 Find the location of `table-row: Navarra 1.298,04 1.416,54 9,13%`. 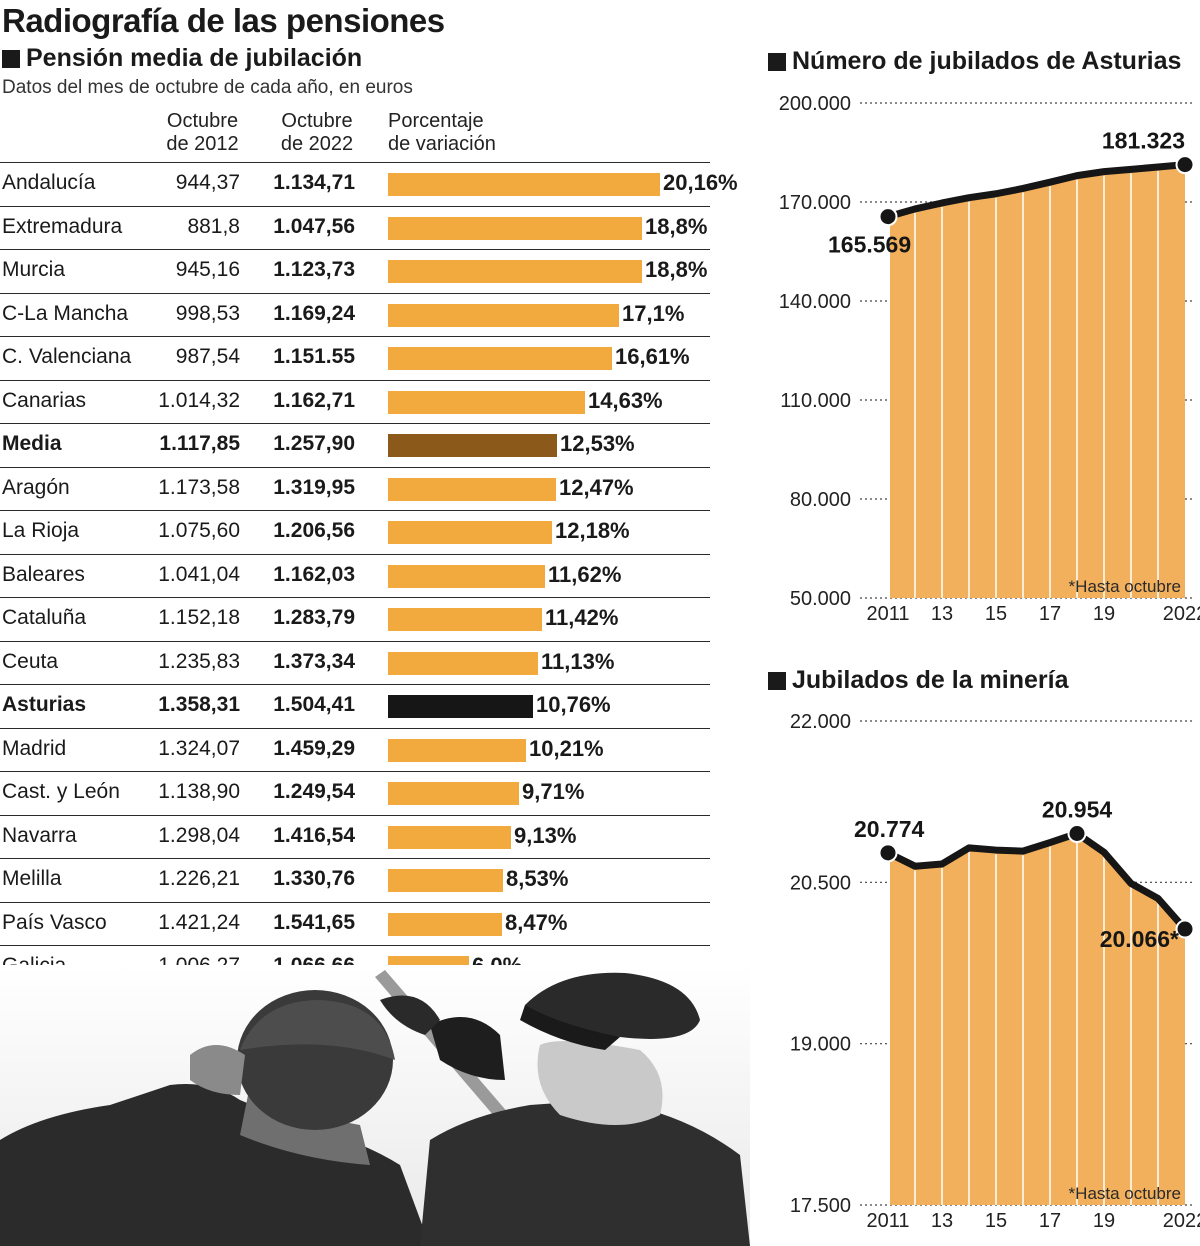

table-row: Navarra 1.298,04 1.416,54 9,13% is located at coordinates (355, 837).